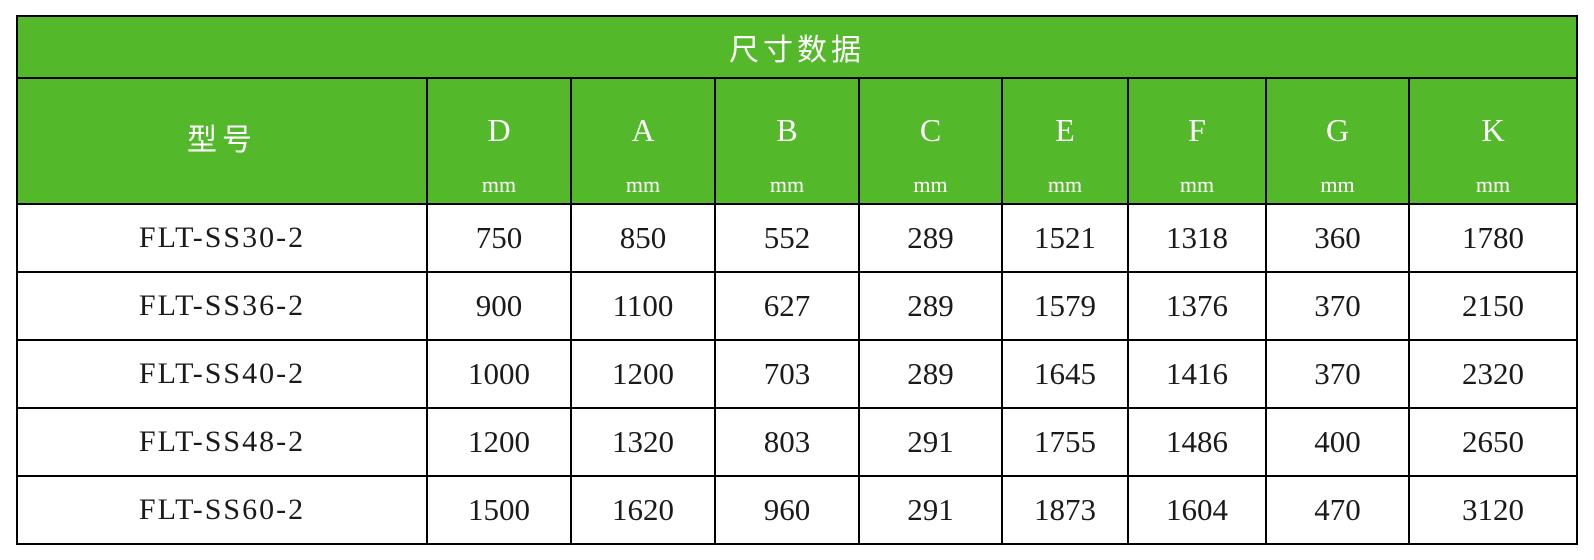 The height and width of the screenshot is (560, 1594). What do you see at coordinates (1197, 510) in the screenshot?
I see `cell-f: 1604` at bounding box center [1197, 510].